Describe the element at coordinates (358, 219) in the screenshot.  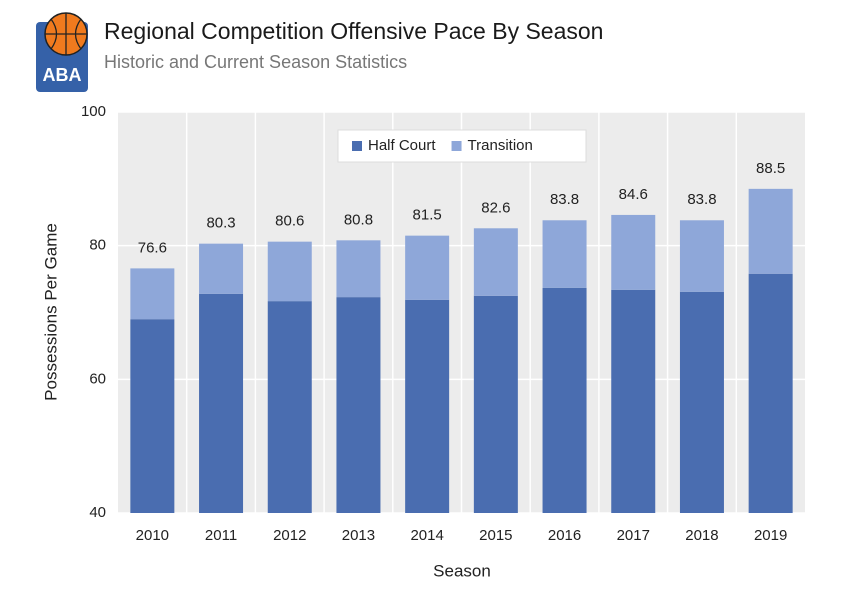
I see `total-label: 80.8` at that location.